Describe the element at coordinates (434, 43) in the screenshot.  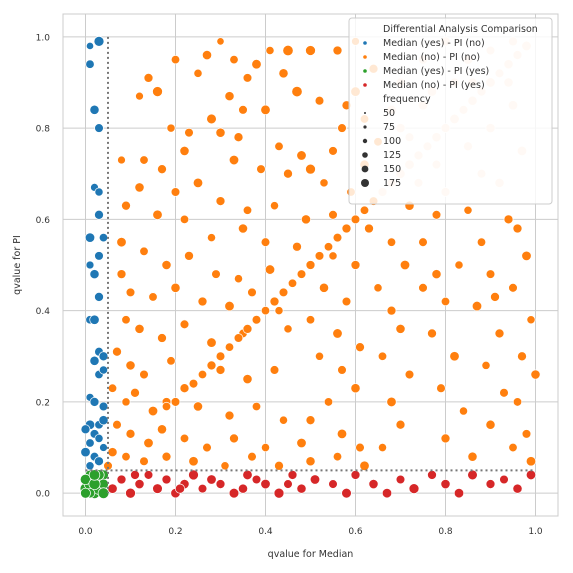
I see `legend-entry: Median (yes) - PI (no)` at that location.